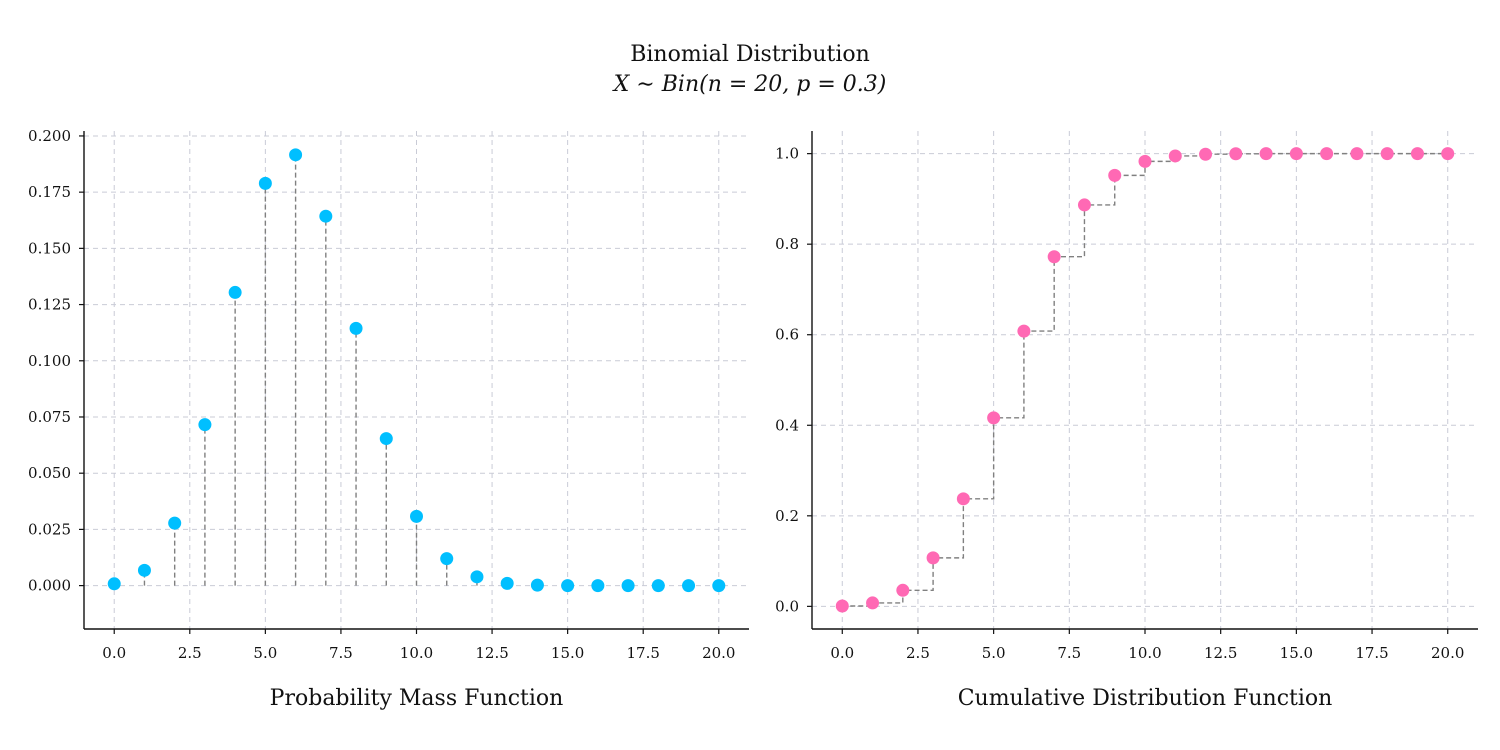  I want to click on cdf-ytick-label: 0.2, so click(787, 516).